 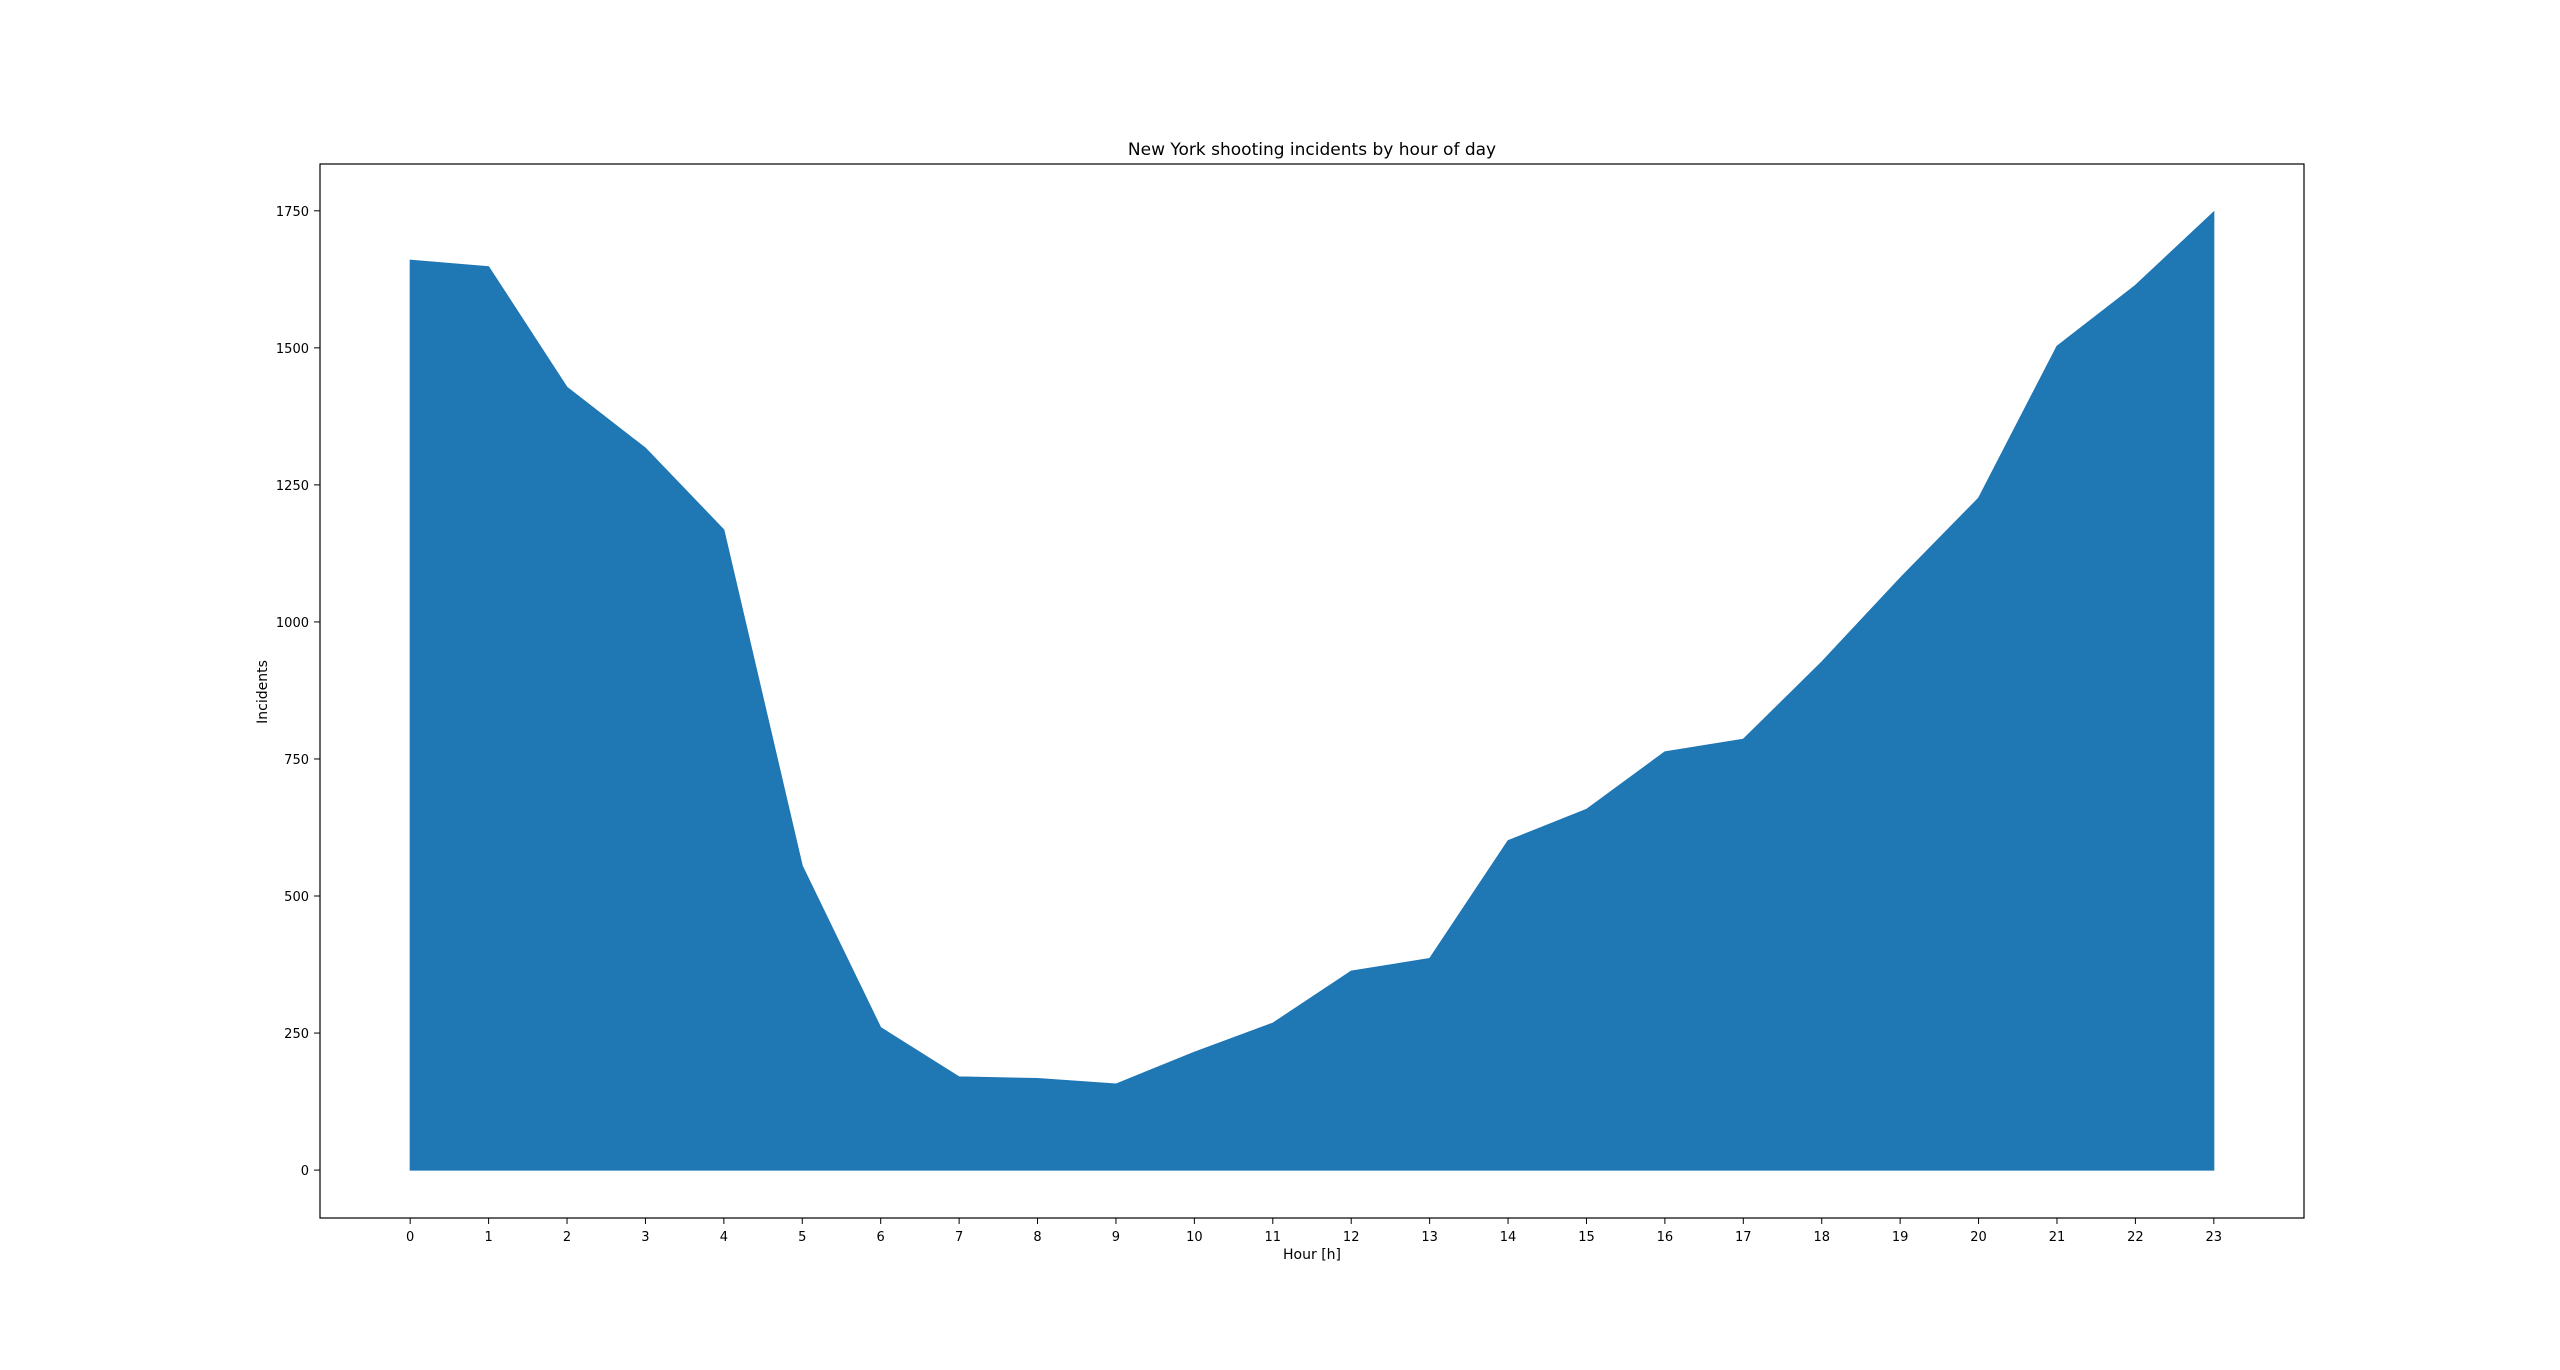 What do you see at coordinates (1978, 1237) in the screenshot?
I see `x-tick-label: 20` at bounding box center [1978, 1237].